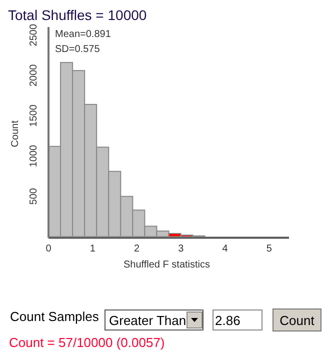  What do you see at coordinates (225, 249) in the screenshot?
I see `x-tick-label: 4` at bounding box center [225, 249].